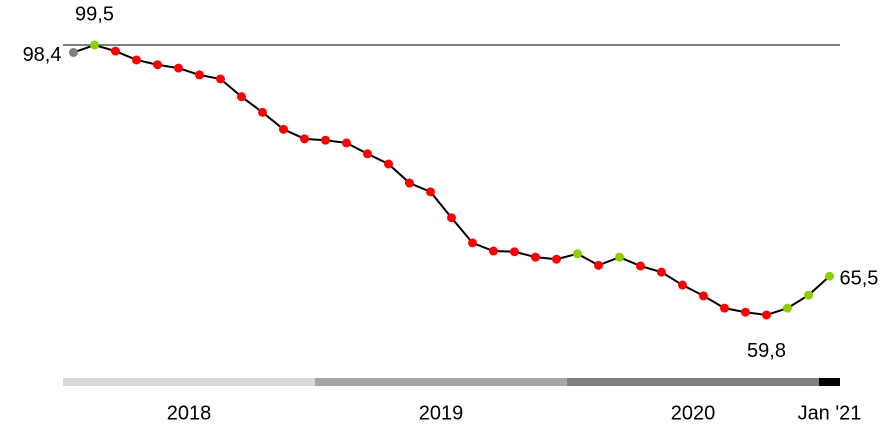  What do you see at coordinates (94, 14) in the screenshot?
I see `value-label: 99,5` at bounding box center [94, 14].